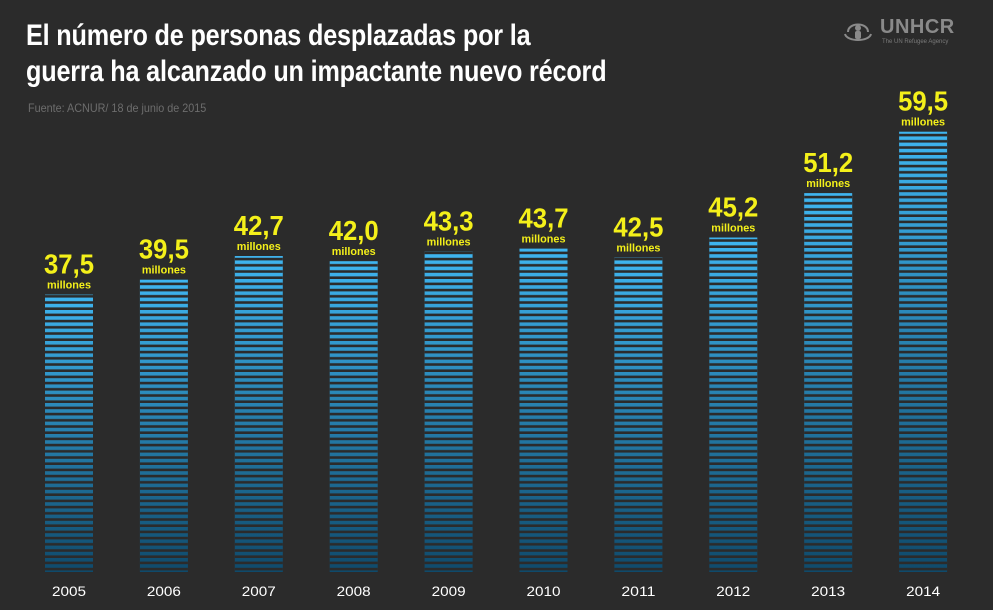 The height and width of the screenshot is (610, 993). Describe the element at coordinates (69, 591) in the screenshot. I see `x-tick-label: 2005` at that location.